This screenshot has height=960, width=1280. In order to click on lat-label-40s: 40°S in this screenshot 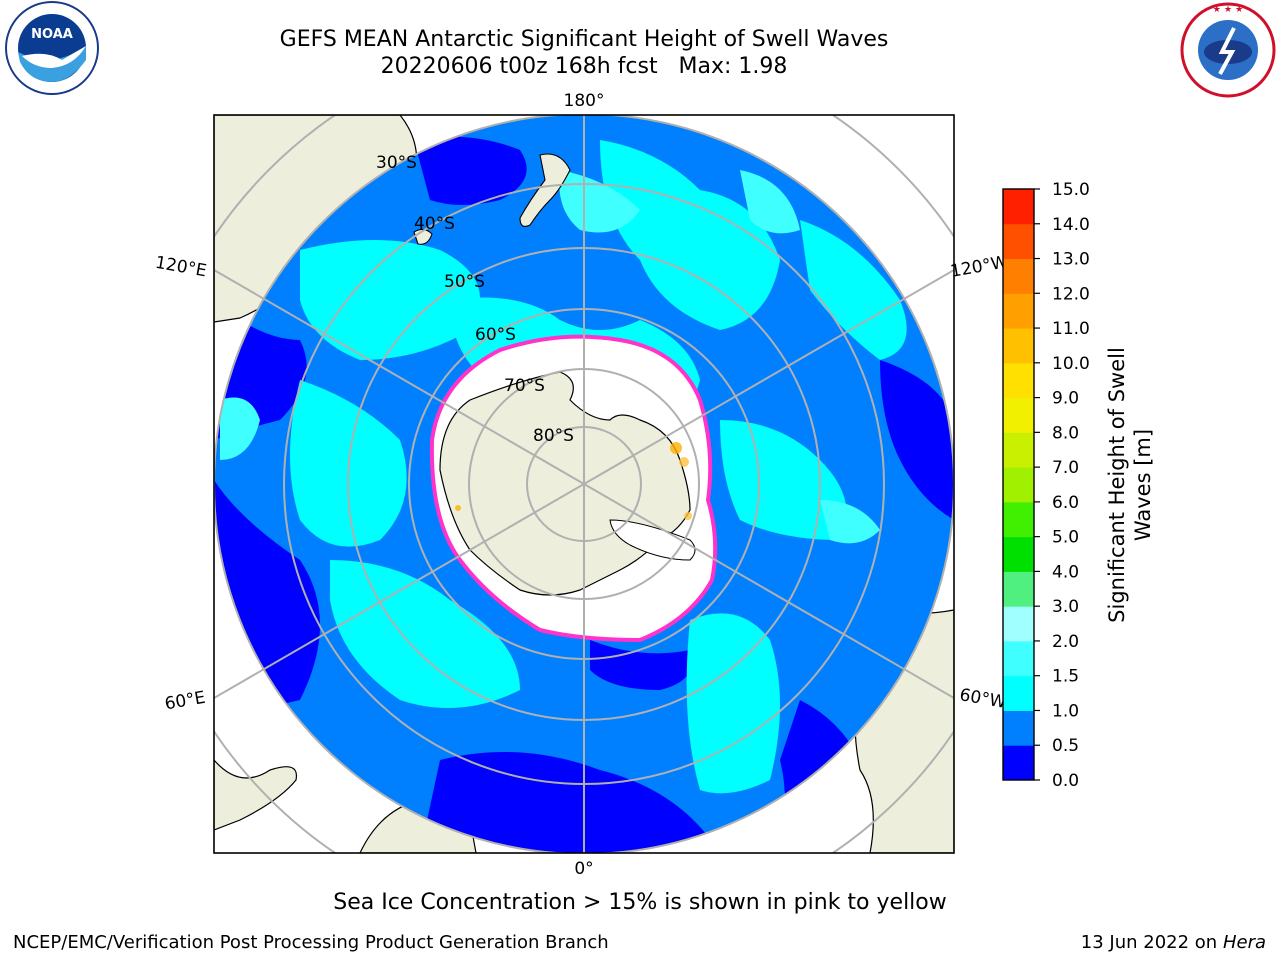, I will do `click(434, 224)`.